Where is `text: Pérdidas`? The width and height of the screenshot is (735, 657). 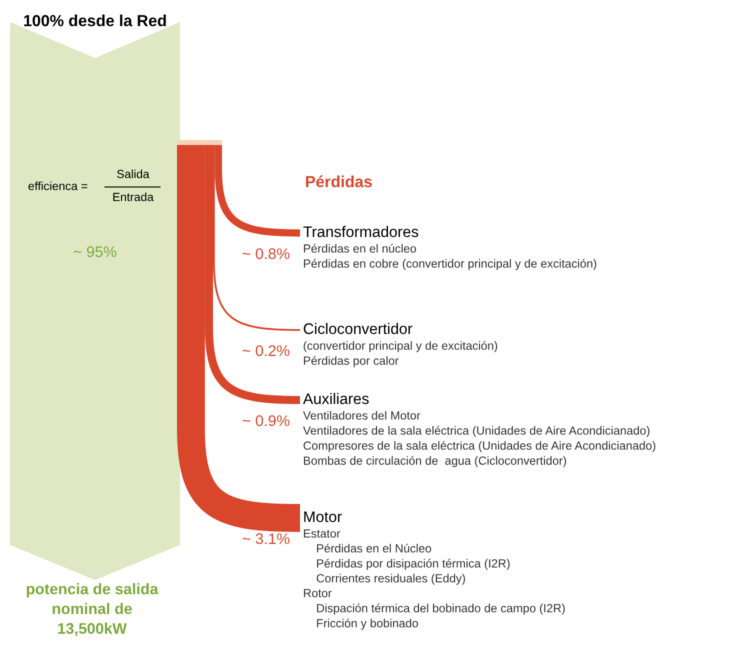 text: Pérdidas is located at coordinates (339, 181).